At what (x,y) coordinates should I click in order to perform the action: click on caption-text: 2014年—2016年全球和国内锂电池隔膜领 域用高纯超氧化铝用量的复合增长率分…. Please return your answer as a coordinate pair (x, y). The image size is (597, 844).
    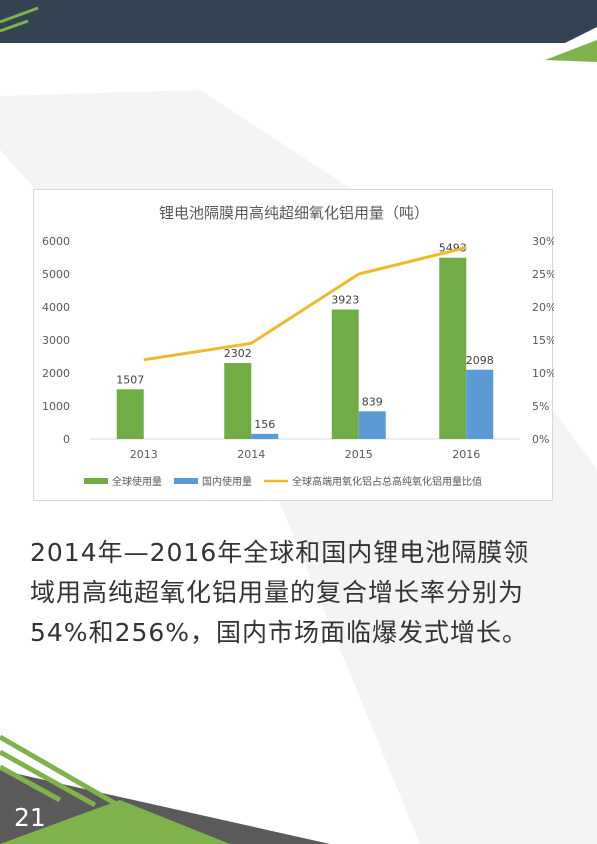
    Looking at the image, I should click on (302, 593).